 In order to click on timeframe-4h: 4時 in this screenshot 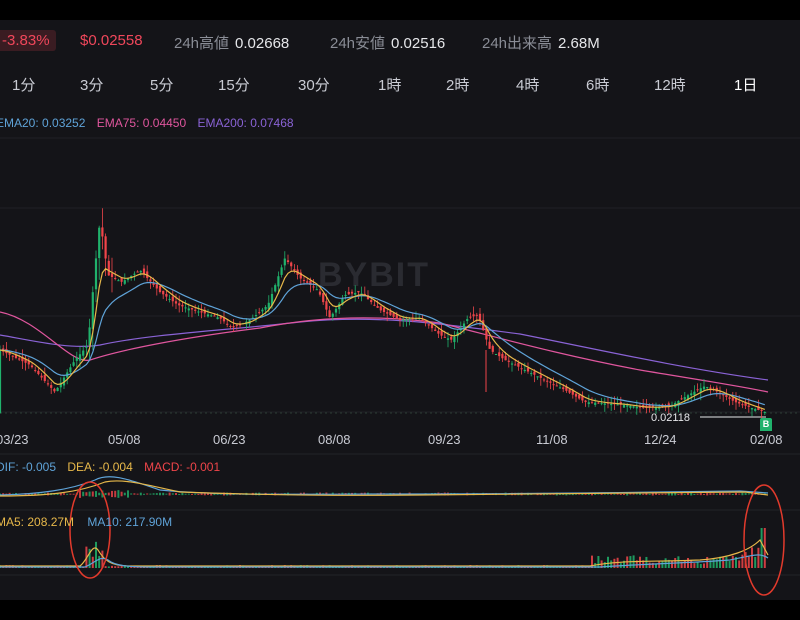, I will do `click(528, 85)`.